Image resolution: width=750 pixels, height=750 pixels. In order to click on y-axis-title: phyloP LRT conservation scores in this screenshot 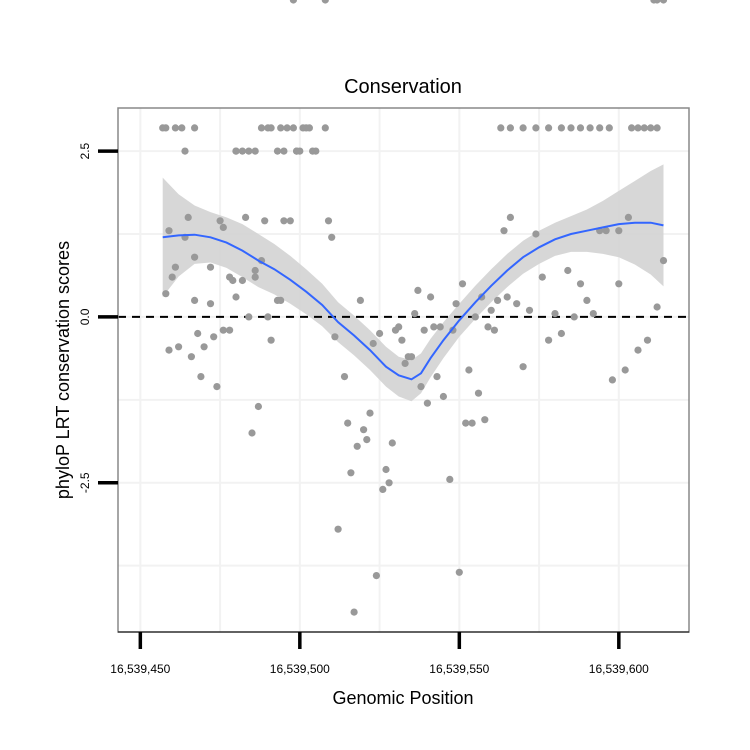, I will do `click(63, 370)`.